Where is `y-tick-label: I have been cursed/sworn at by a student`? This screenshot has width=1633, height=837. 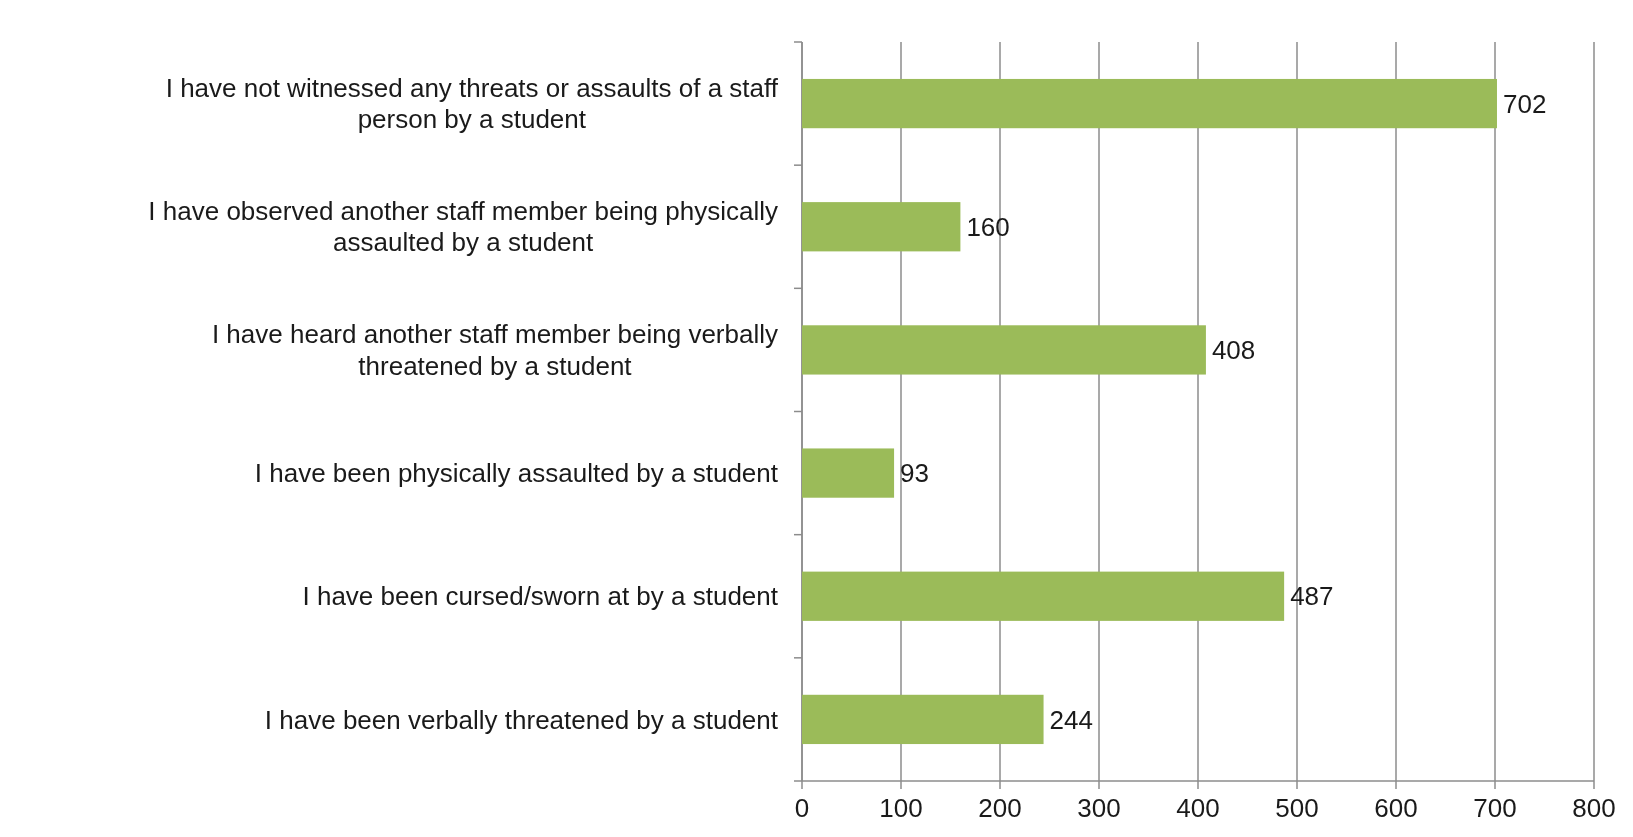
y-tick-label: I have been cursed/sworn at by a student is located at coordinates (540, 596).